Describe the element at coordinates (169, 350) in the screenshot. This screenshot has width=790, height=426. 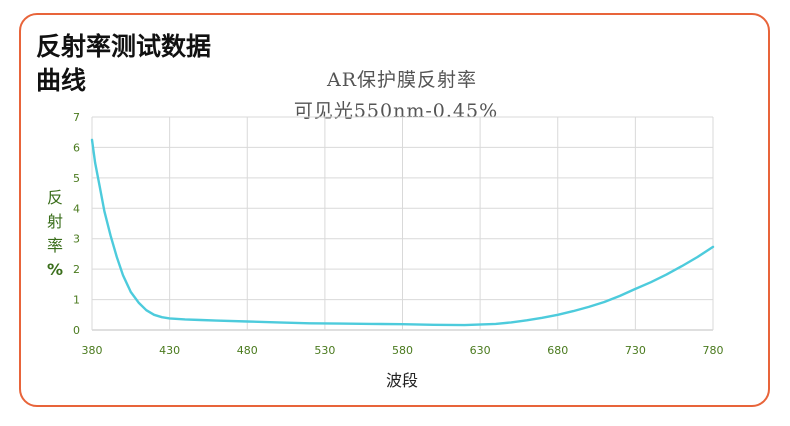
I see `x-tick-label: 430` at that location.